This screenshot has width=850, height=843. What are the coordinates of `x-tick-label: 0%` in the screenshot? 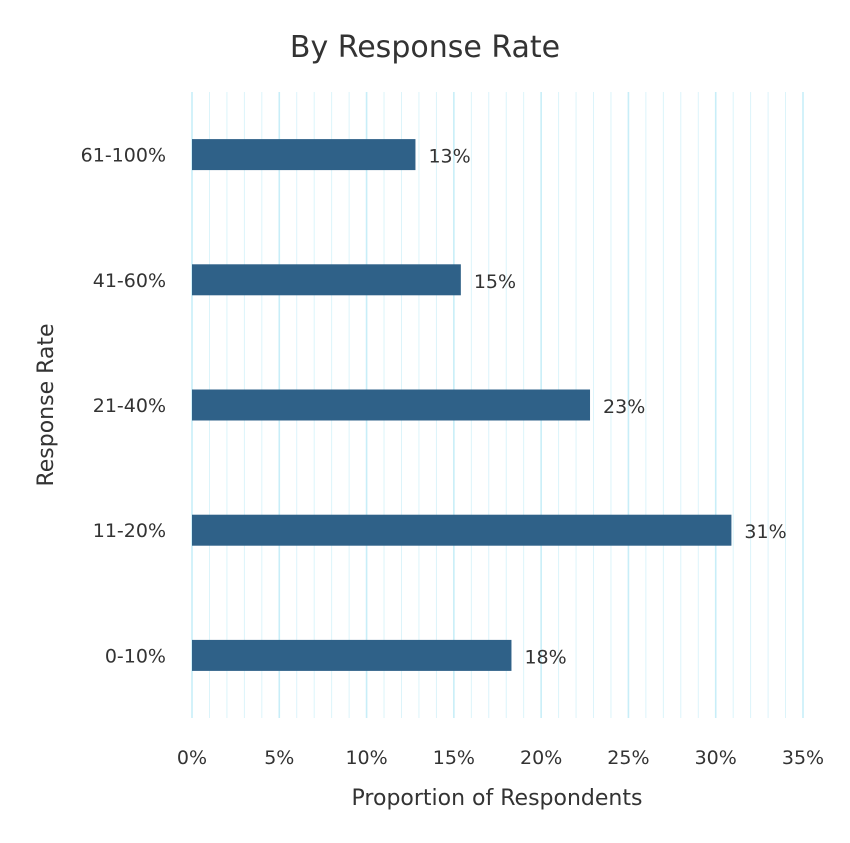 It's located at (192, 758).